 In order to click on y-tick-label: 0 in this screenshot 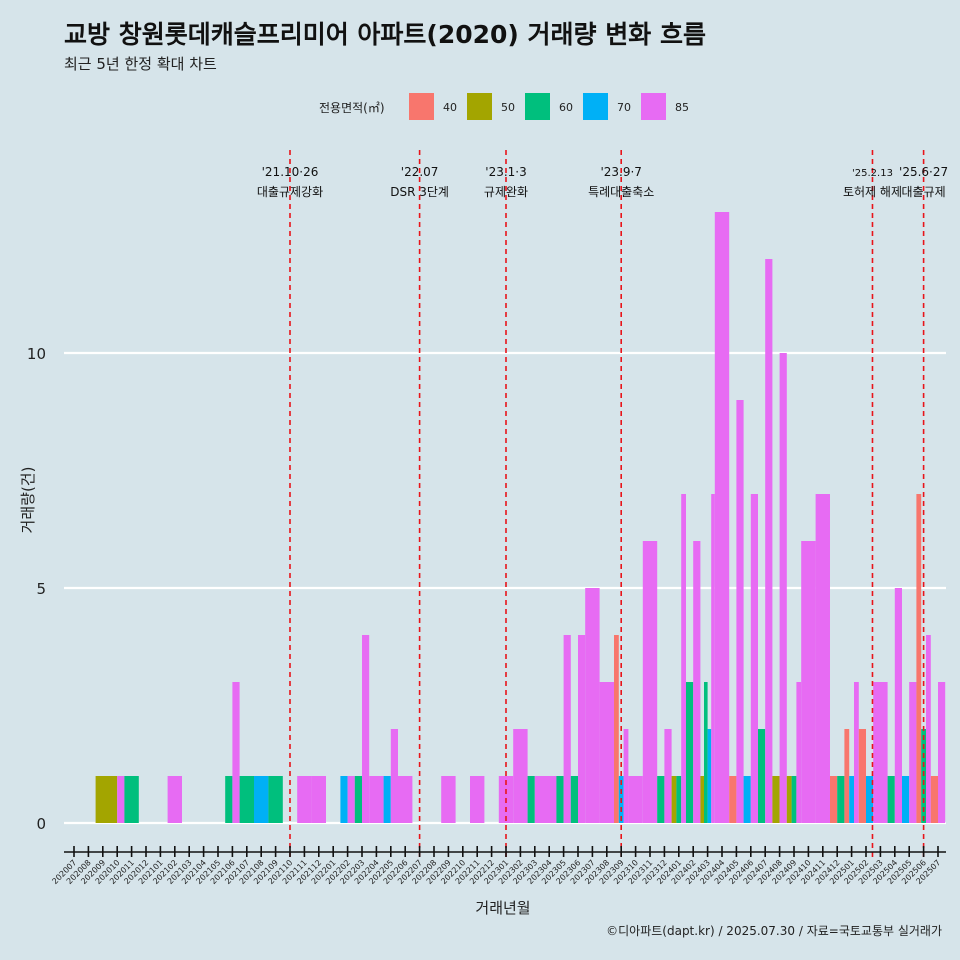, I will do `click(41, 824)`.